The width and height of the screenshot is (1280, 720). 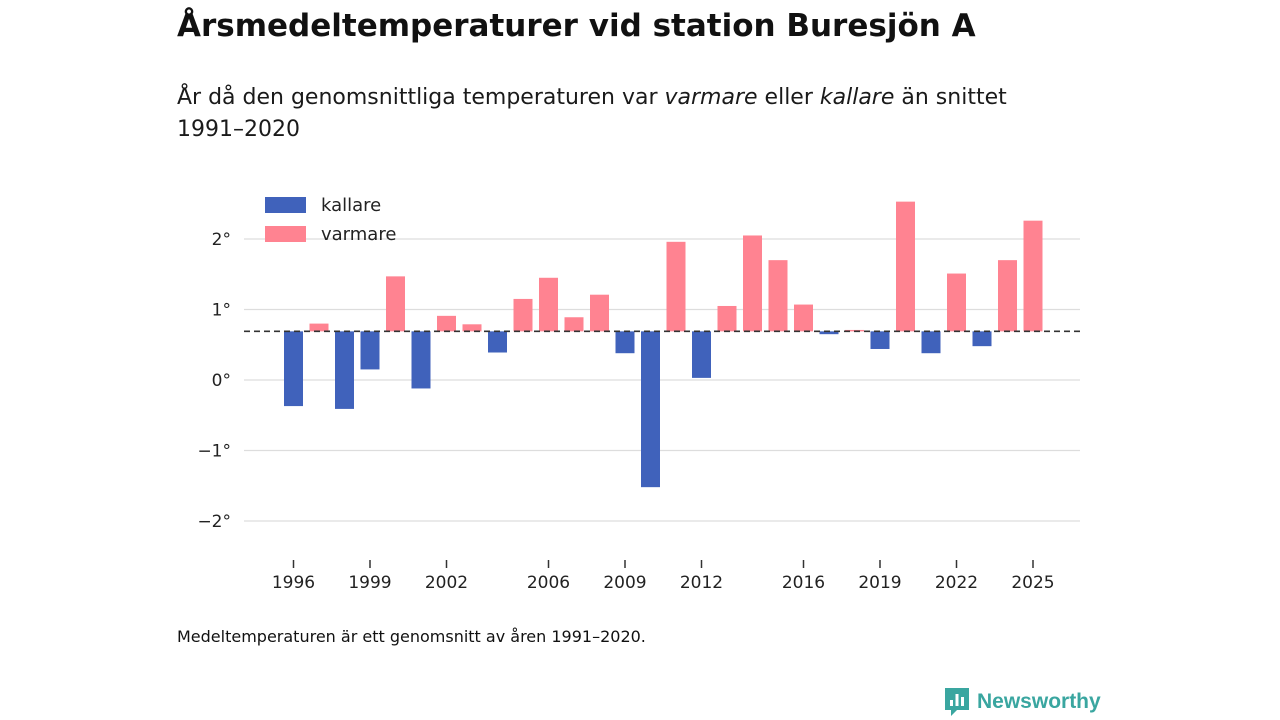 I want to click on bar-2012, so click(x=701, y=354).